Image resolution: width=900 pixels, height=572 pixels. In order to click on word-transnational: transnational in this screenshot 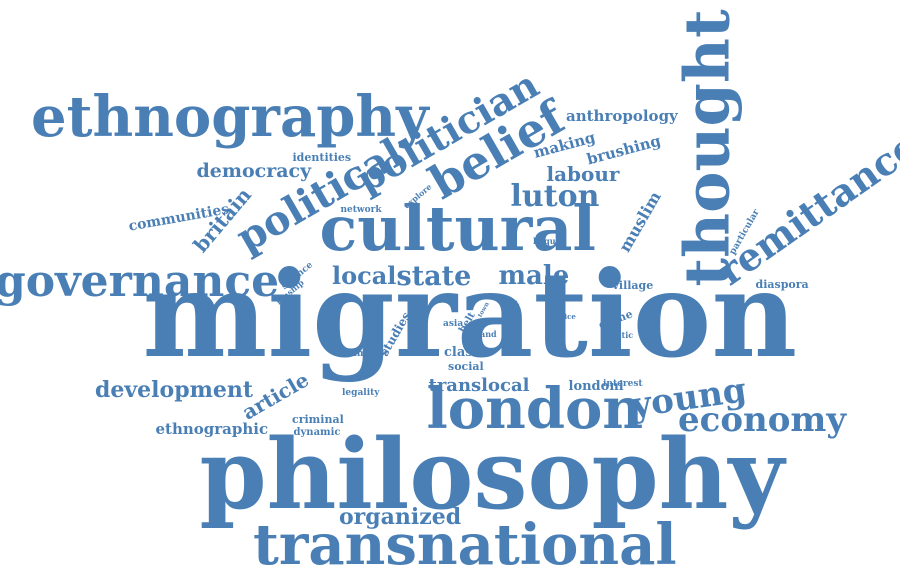, I will do `click(465, 542)`.